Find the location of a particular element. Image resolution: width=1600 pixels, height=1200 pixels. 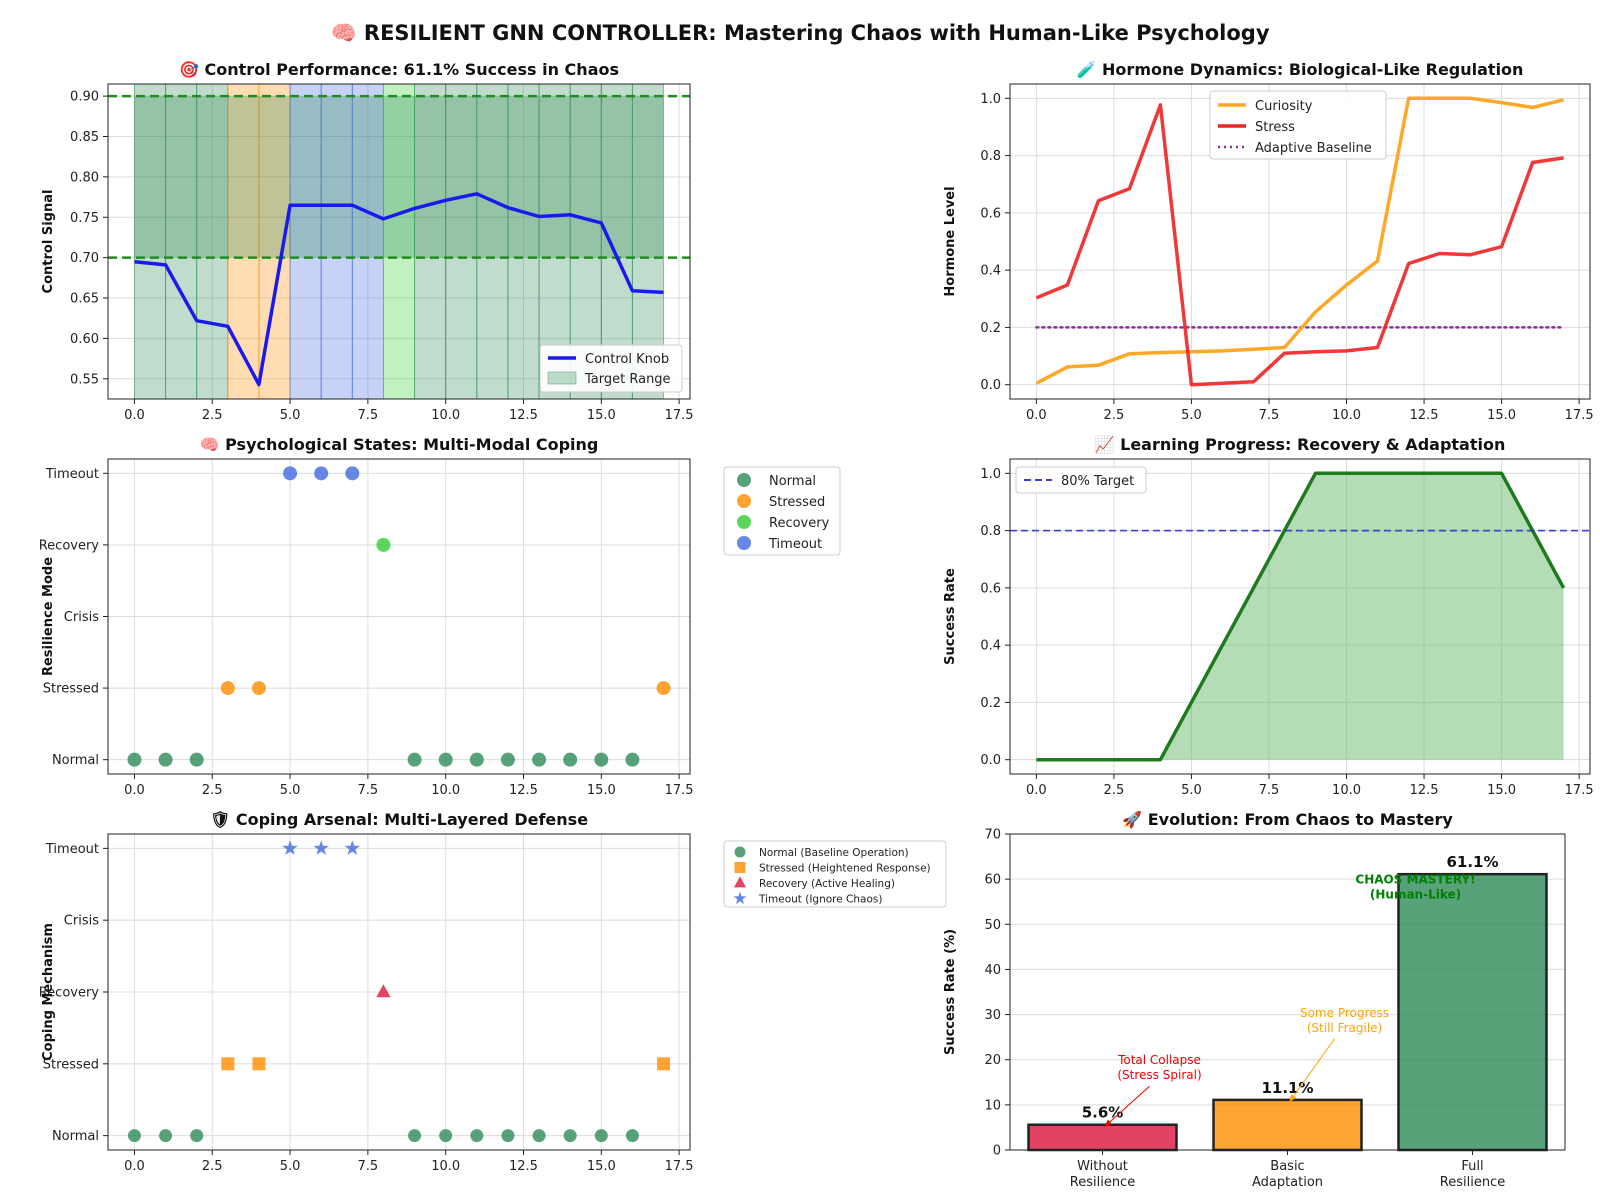

x-tick-label: Full is located at coordinates (1472, 1166).